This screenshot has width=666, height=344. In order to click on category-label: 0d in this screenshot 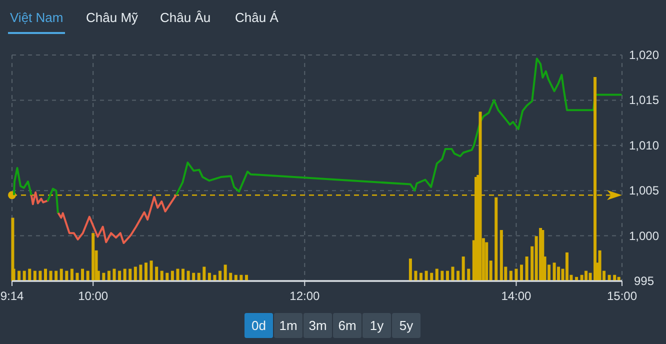, I will do `click(259, 325)`.